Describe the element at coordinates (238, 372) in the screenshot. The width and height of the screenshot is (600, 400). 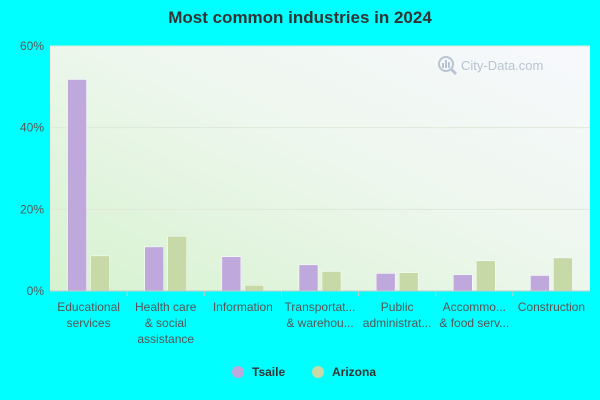
I see `legend-swatch-tsaile` at that location.